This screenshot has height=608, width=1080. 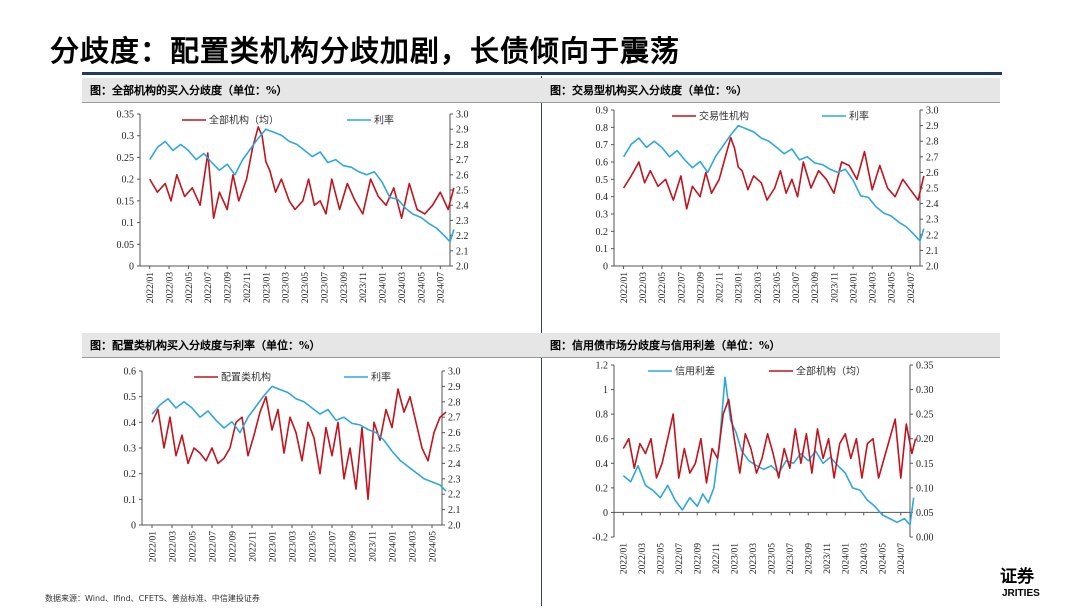 I want to click on chart2-title: 图：交易型机构买入分歧度（单位：%）, so click(x=771, y=90).